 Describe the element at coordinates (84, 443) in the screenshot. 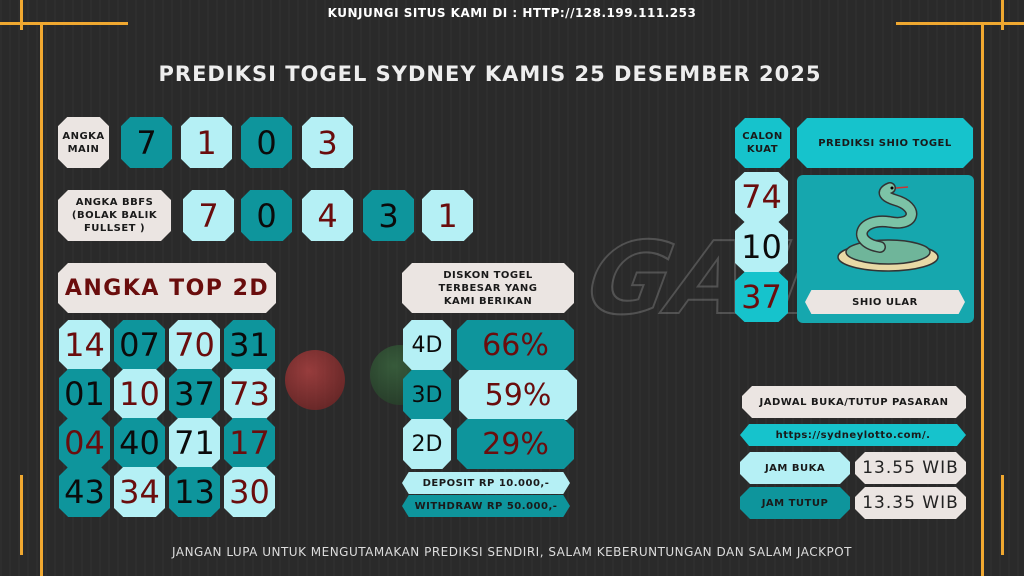

I see `top2d-number: 04` at that location.